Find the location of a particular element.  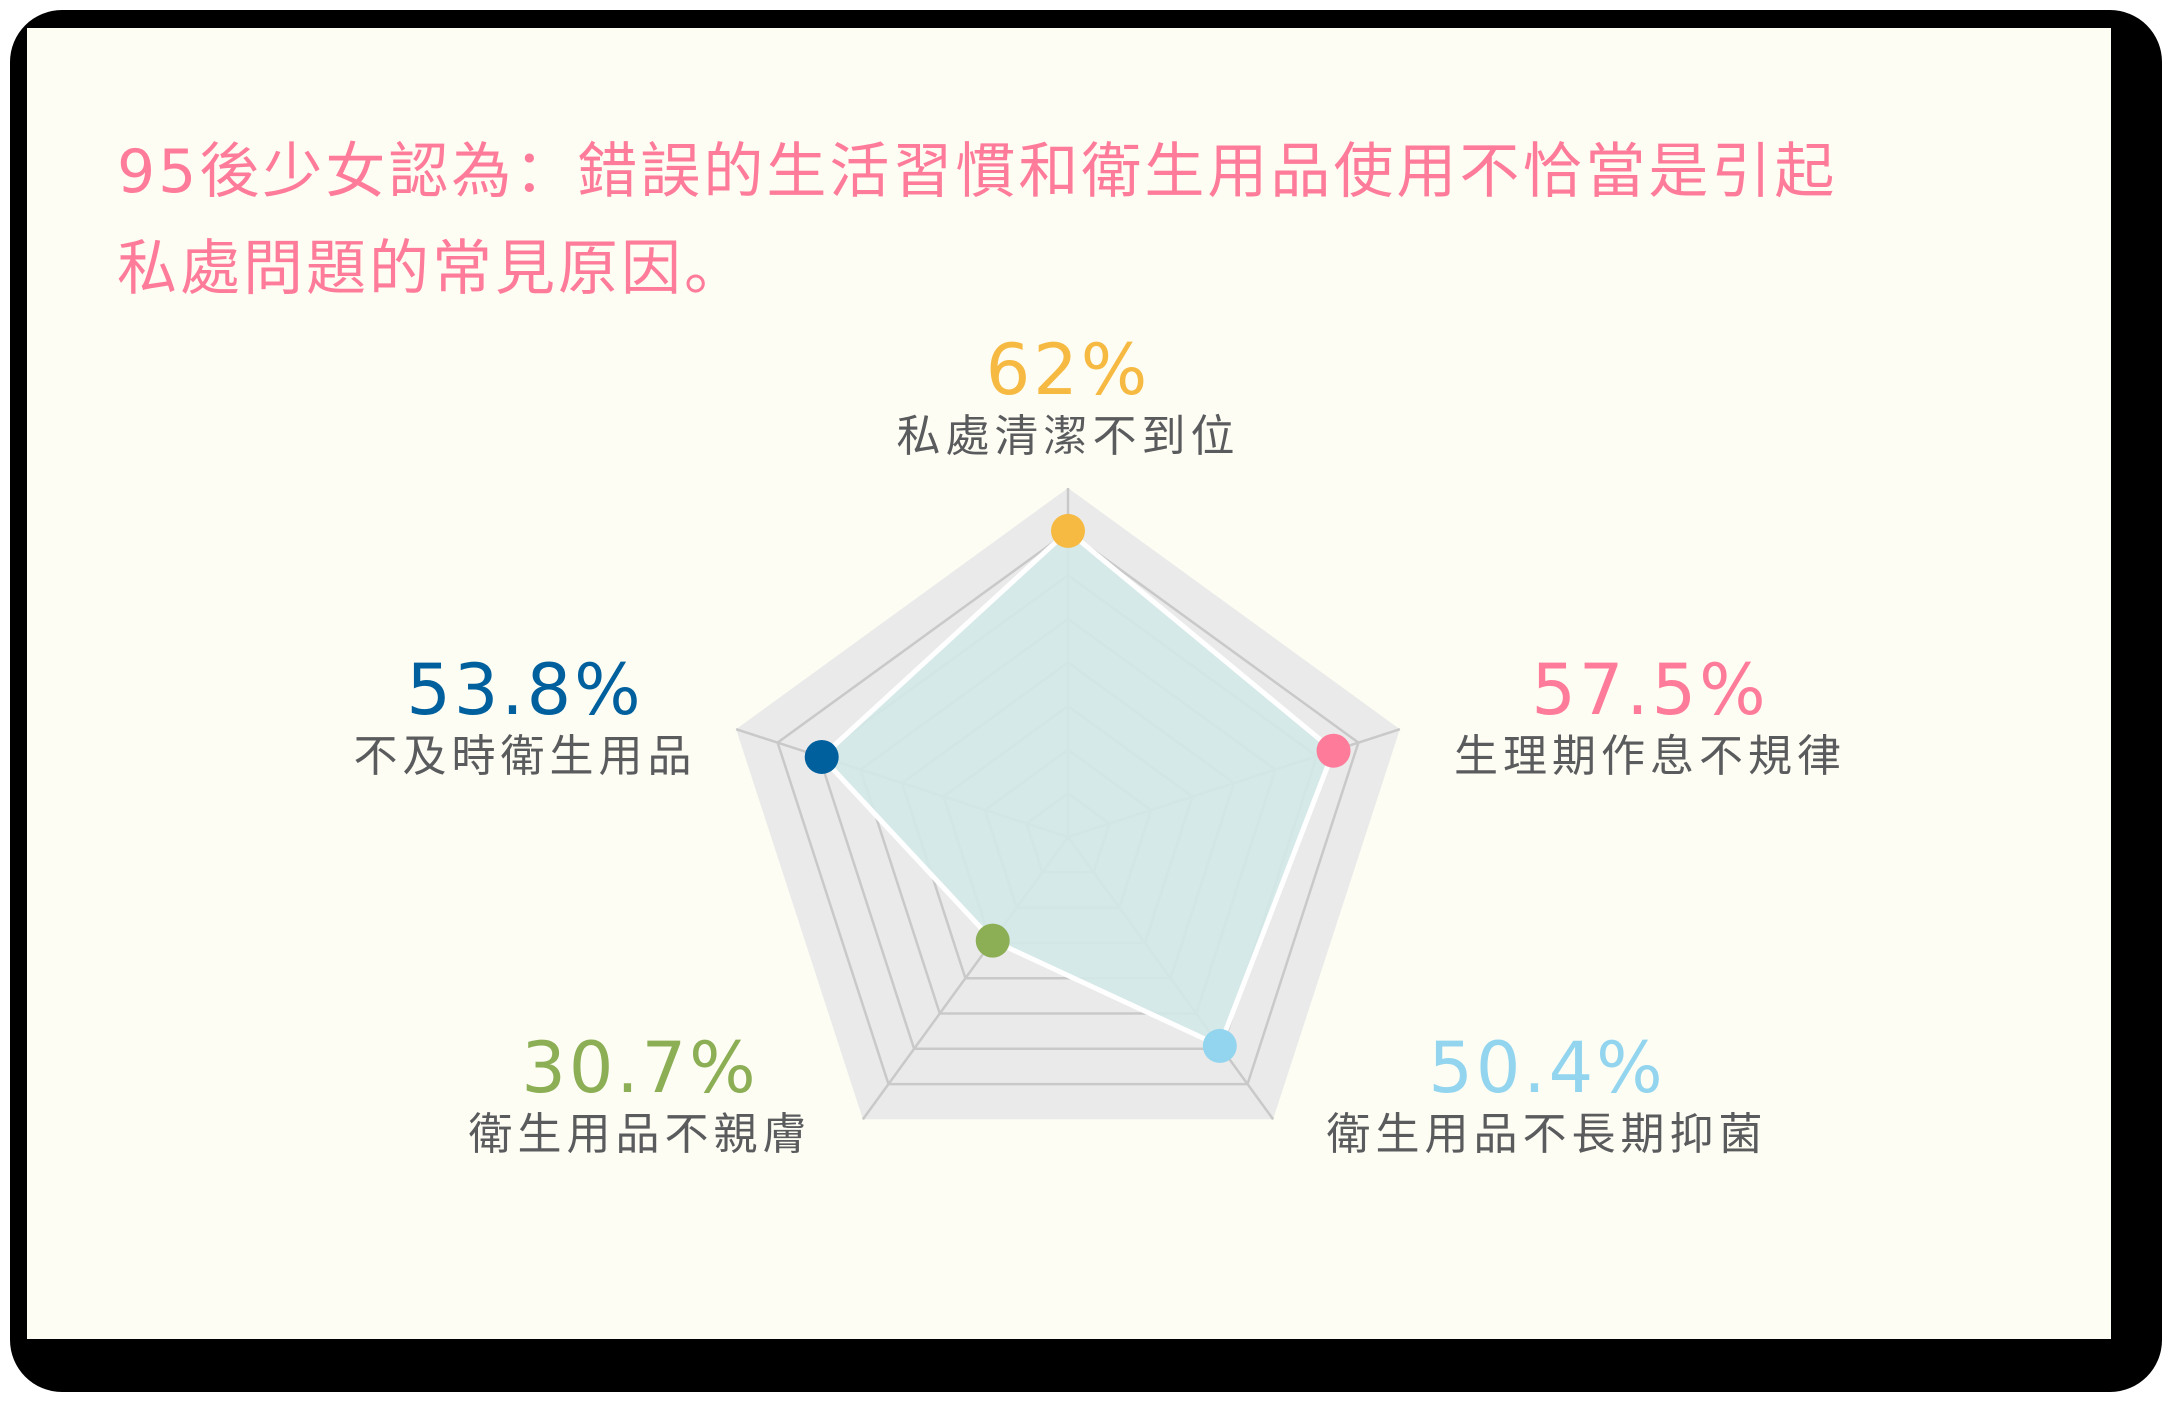

label-private-cleaning: 62% 私處清潔不到位 is located at coordinates (1068, 397).